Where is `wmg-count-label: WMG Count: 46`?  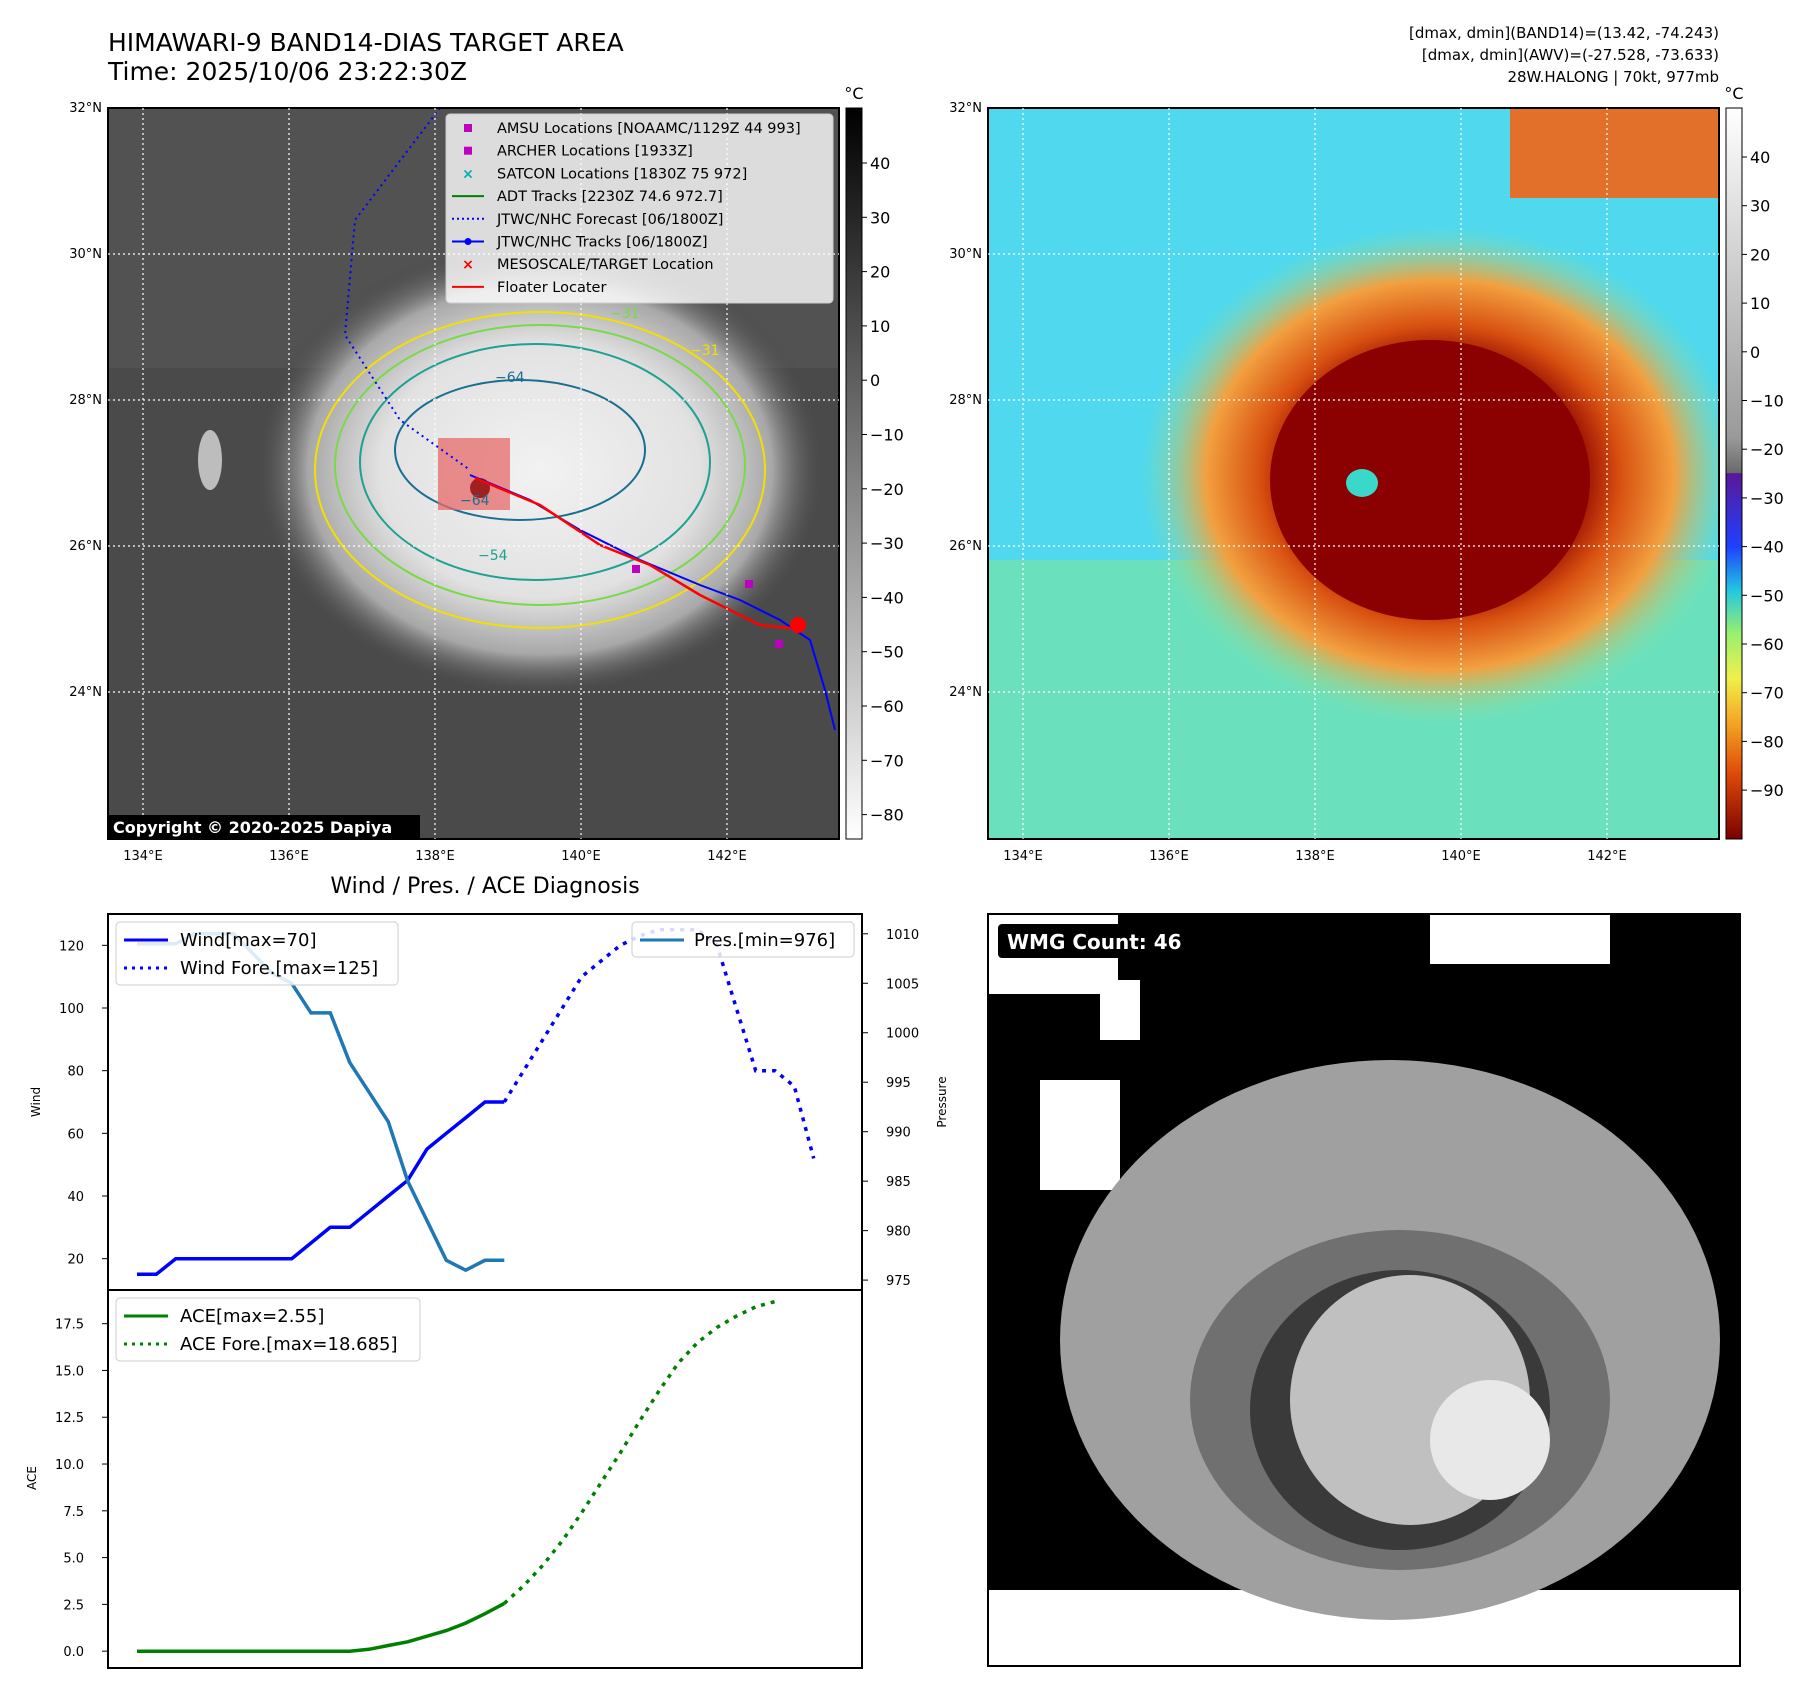
wmg-count-label: WMG Count: 46 is located at coordinates (1094, 942).